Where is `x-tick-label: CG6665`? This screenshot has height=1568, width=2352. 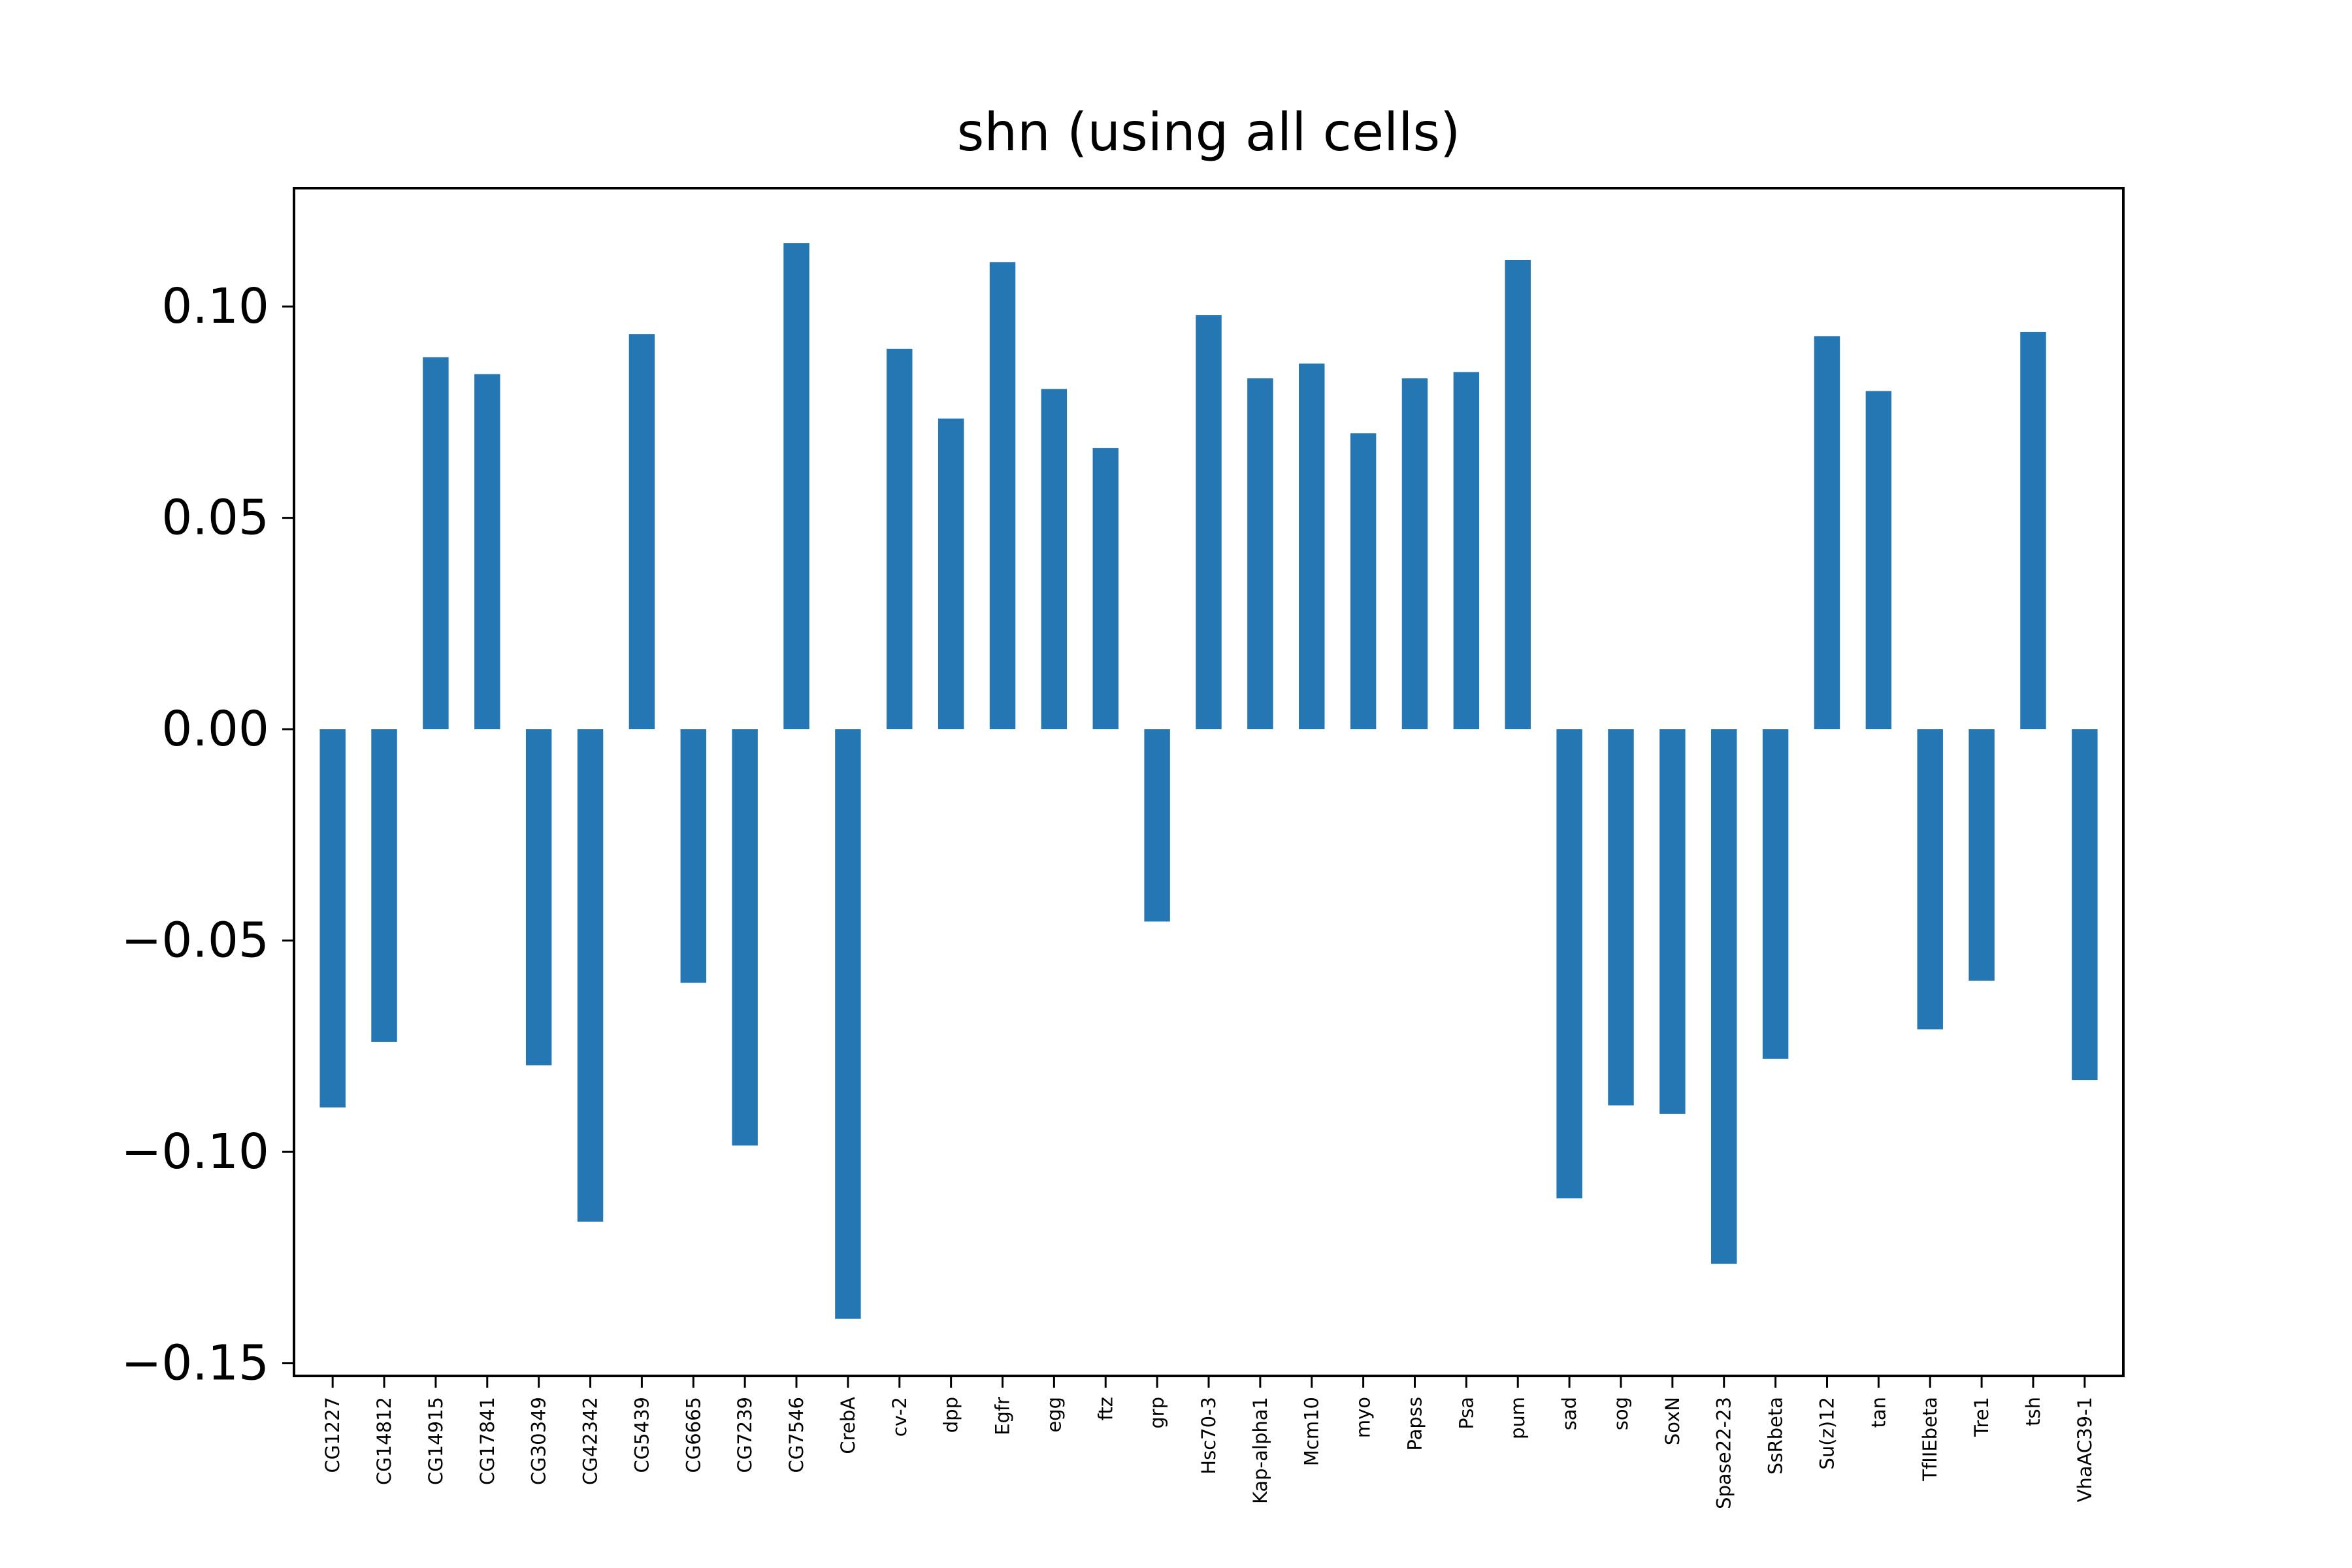
x-tick-label: CG6665 is located at coordinates (693, 1435).